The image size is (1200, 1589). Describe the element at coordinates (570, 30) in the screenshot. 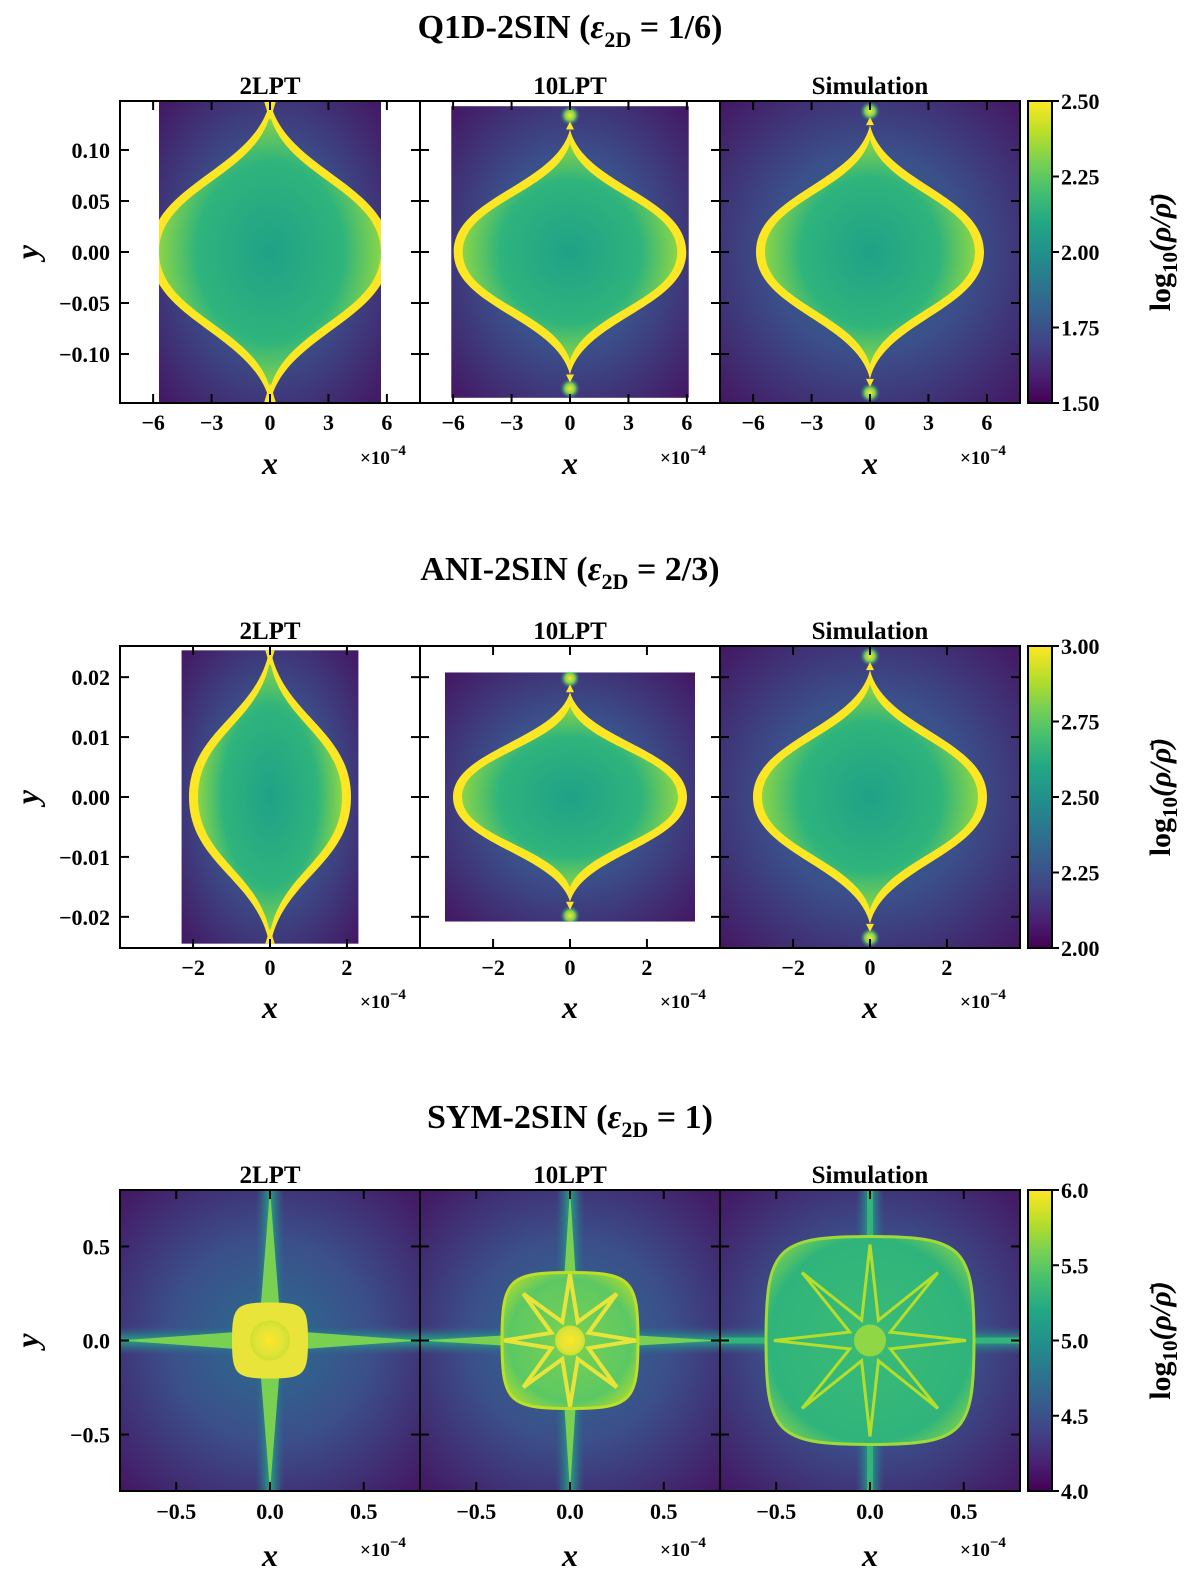

I see `row-title: Q1D-2SIN (ε2D = 1/6)` at that location.